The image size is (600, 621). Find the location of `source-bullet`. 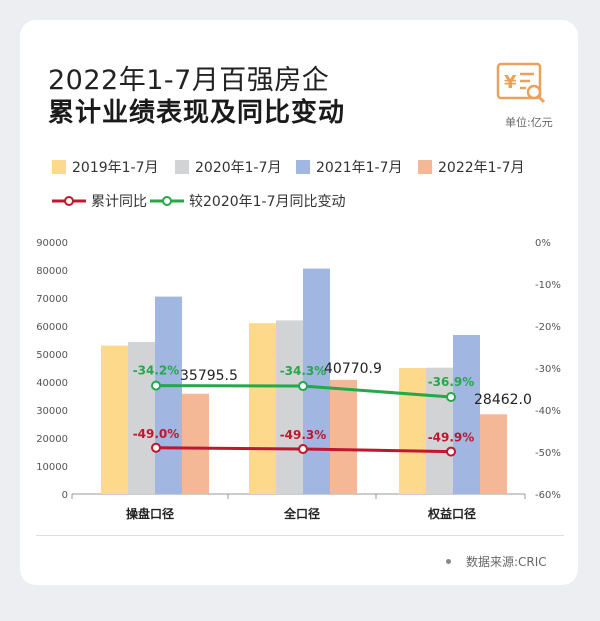

source-bullet is located at coordinates (448, 561).